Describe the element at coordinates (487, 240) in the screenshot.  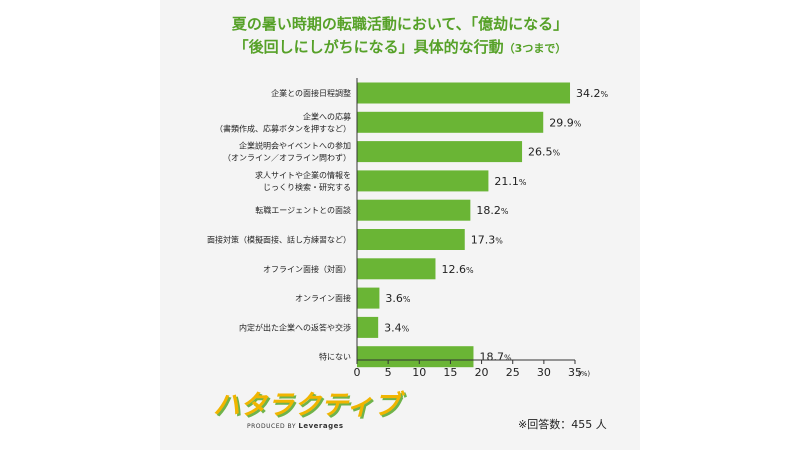
I see `bar-value-label: 17.3%` at that location.